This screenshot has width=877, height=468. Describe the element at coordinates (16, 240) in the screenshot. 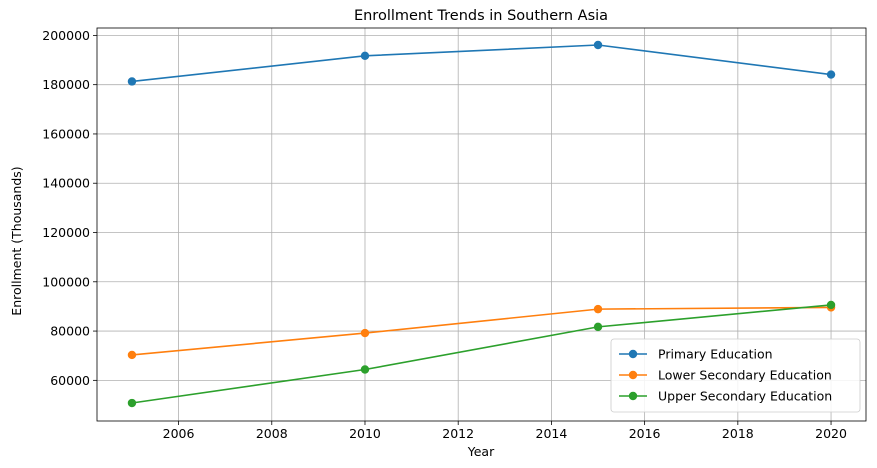

I see `y-axis-label: Enrollment (Thousands)` at that location.